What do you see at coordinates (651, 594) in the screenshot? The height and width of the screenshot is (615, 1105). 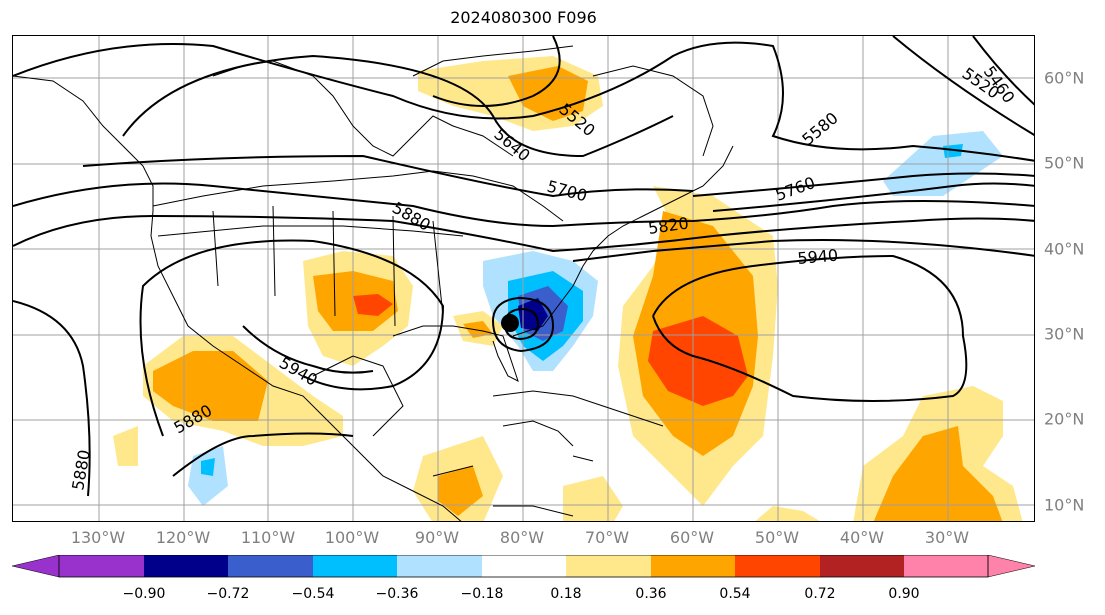 I see `colorbar-tick-label: 0.36` at bounding box center [651, 594].